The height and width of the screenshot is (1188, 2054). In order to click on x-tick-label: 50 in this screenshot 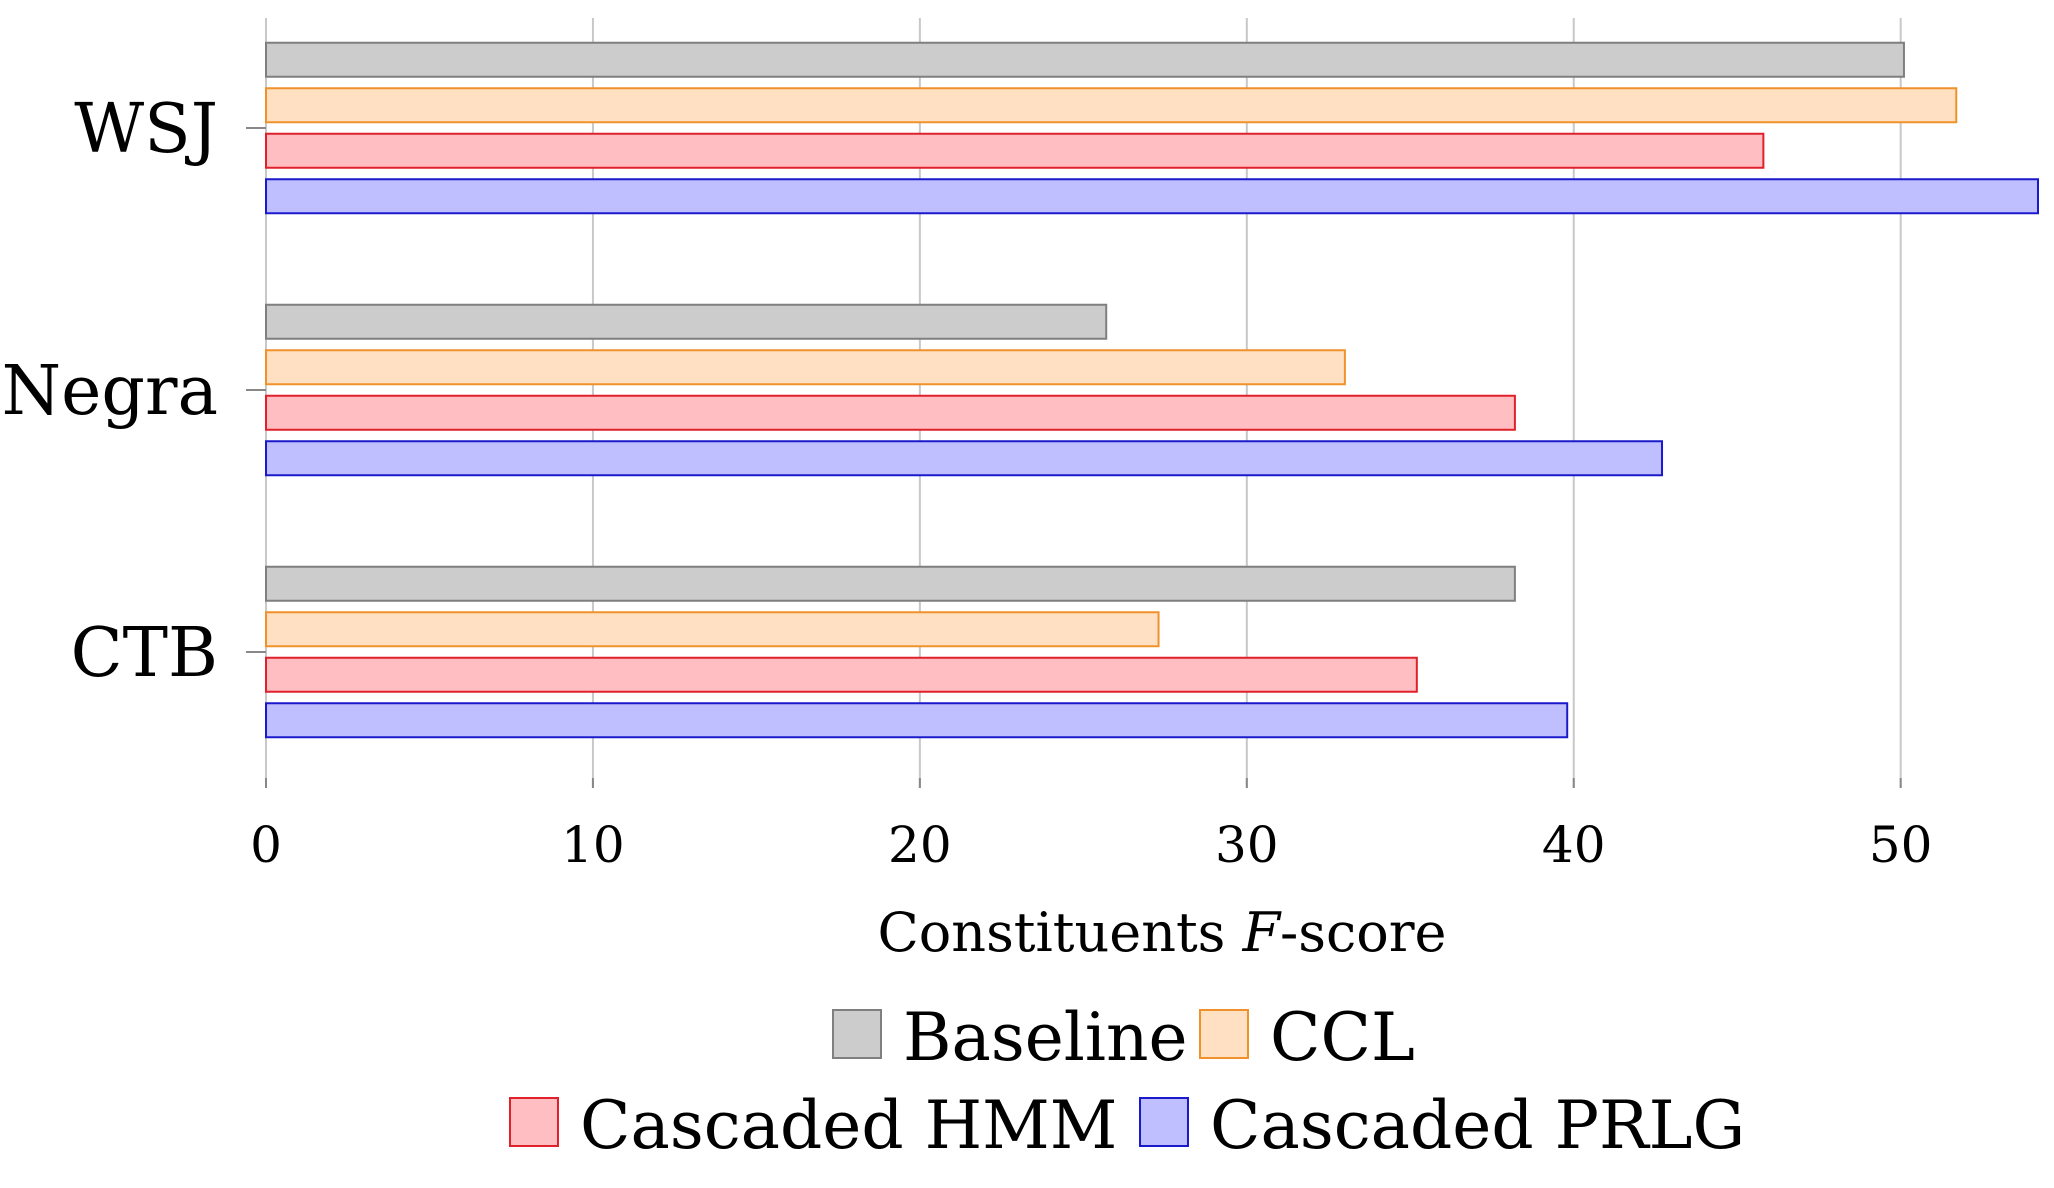, I will do `click(1901, 845)`.